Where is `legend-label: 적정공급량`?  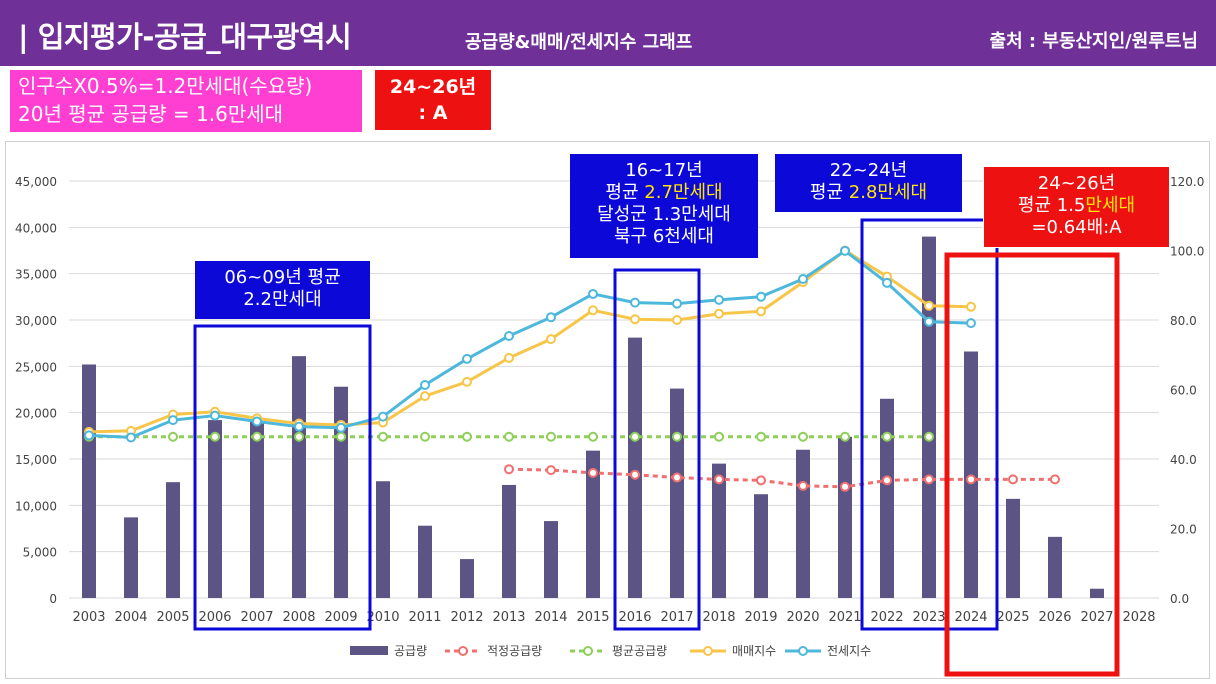
legend-label: 적정공급량 is located at coordinates (514, 651).